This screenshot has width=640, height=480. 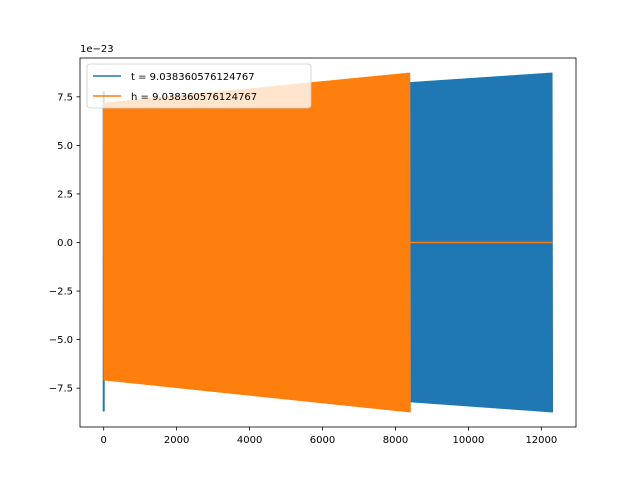 I want to click on y-tick-label: 5.0, so click(x=65, y=146).